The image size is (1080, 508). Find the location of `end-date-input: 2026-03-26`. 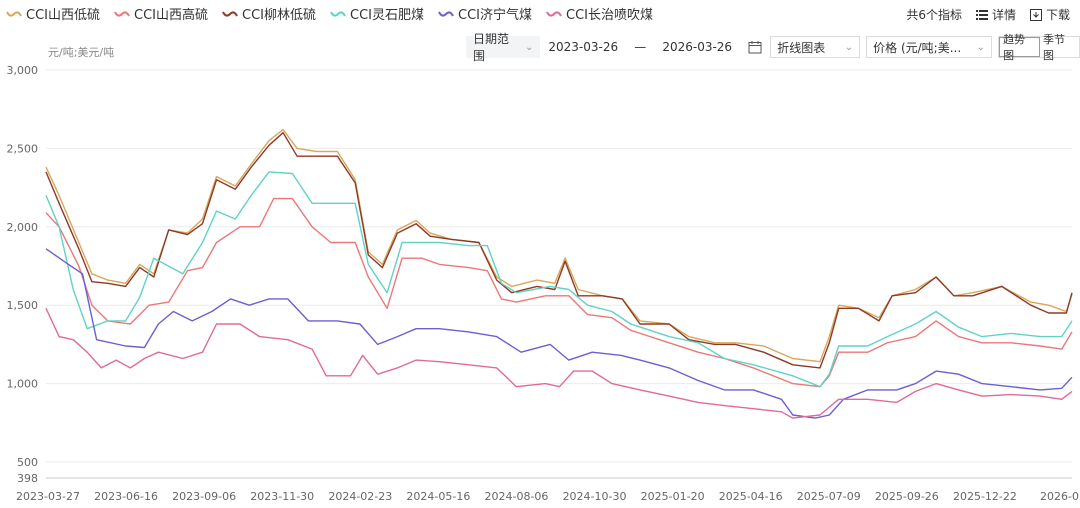

end-date-input: 2026-03-26 is located at coordinates (697, 47).